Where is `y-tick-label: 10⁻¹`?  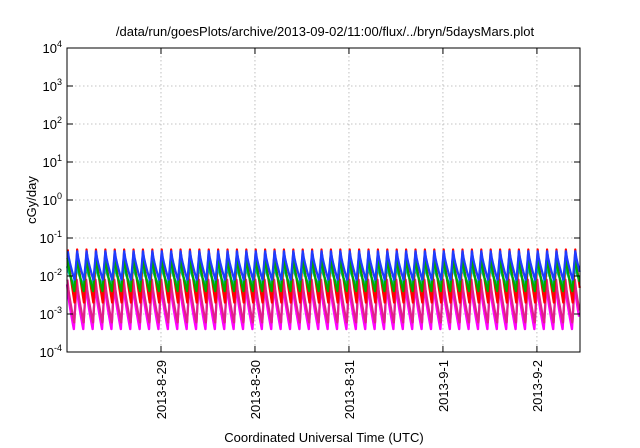
y-tick-label: 10⁻¹ is located at coordinates (51, 237).